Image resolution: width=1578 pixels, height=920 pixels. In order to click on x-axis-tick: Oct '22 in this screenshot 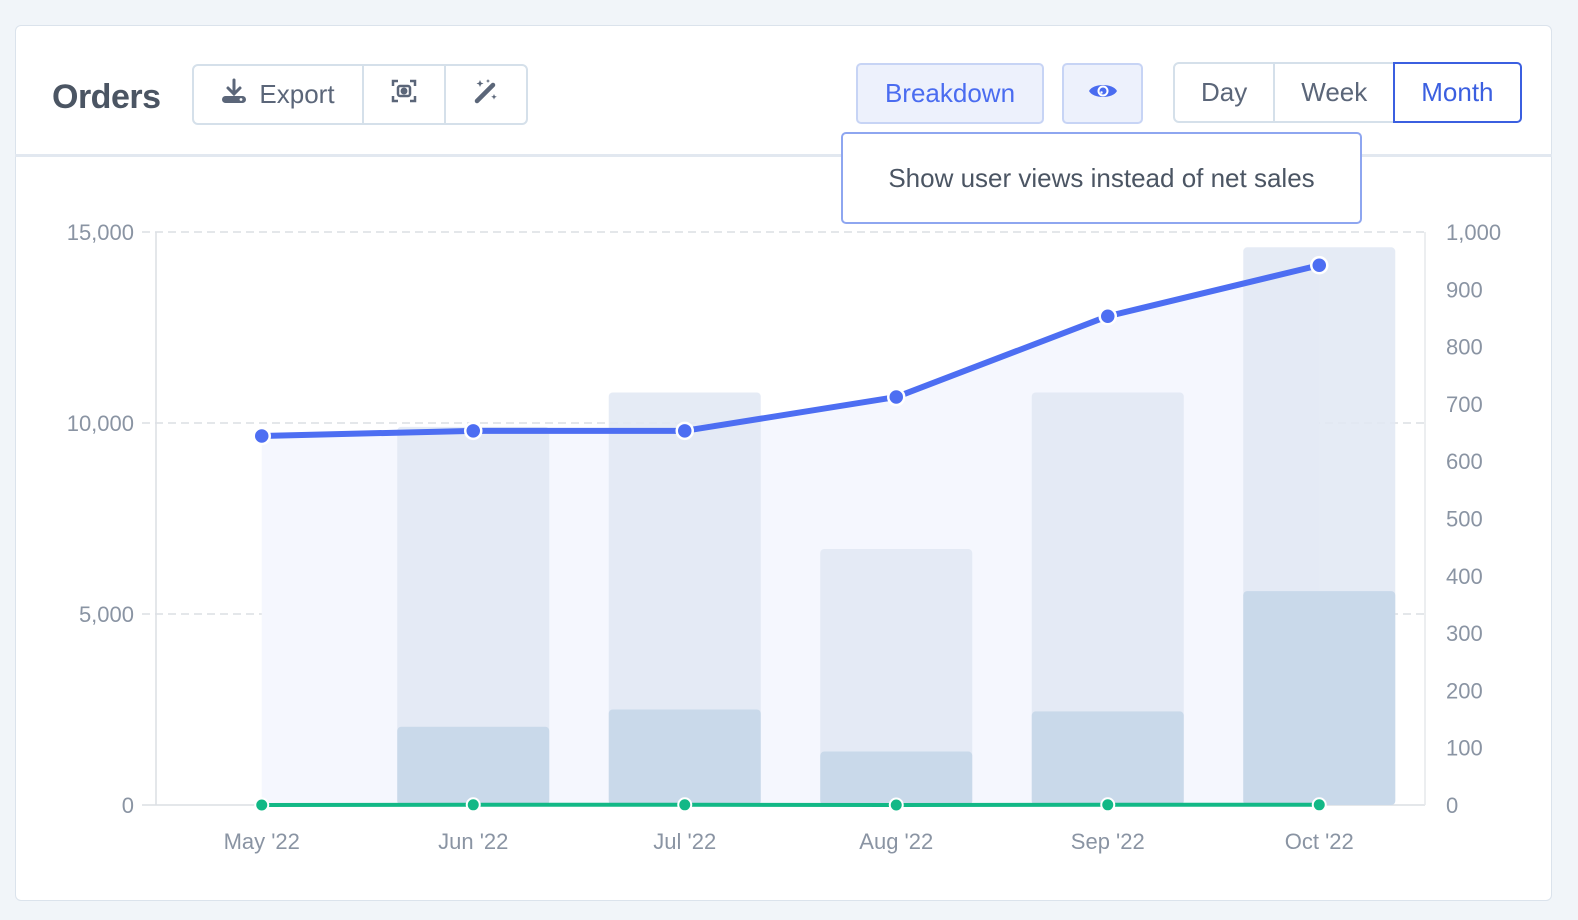, I will do `click(1319, 841)`.